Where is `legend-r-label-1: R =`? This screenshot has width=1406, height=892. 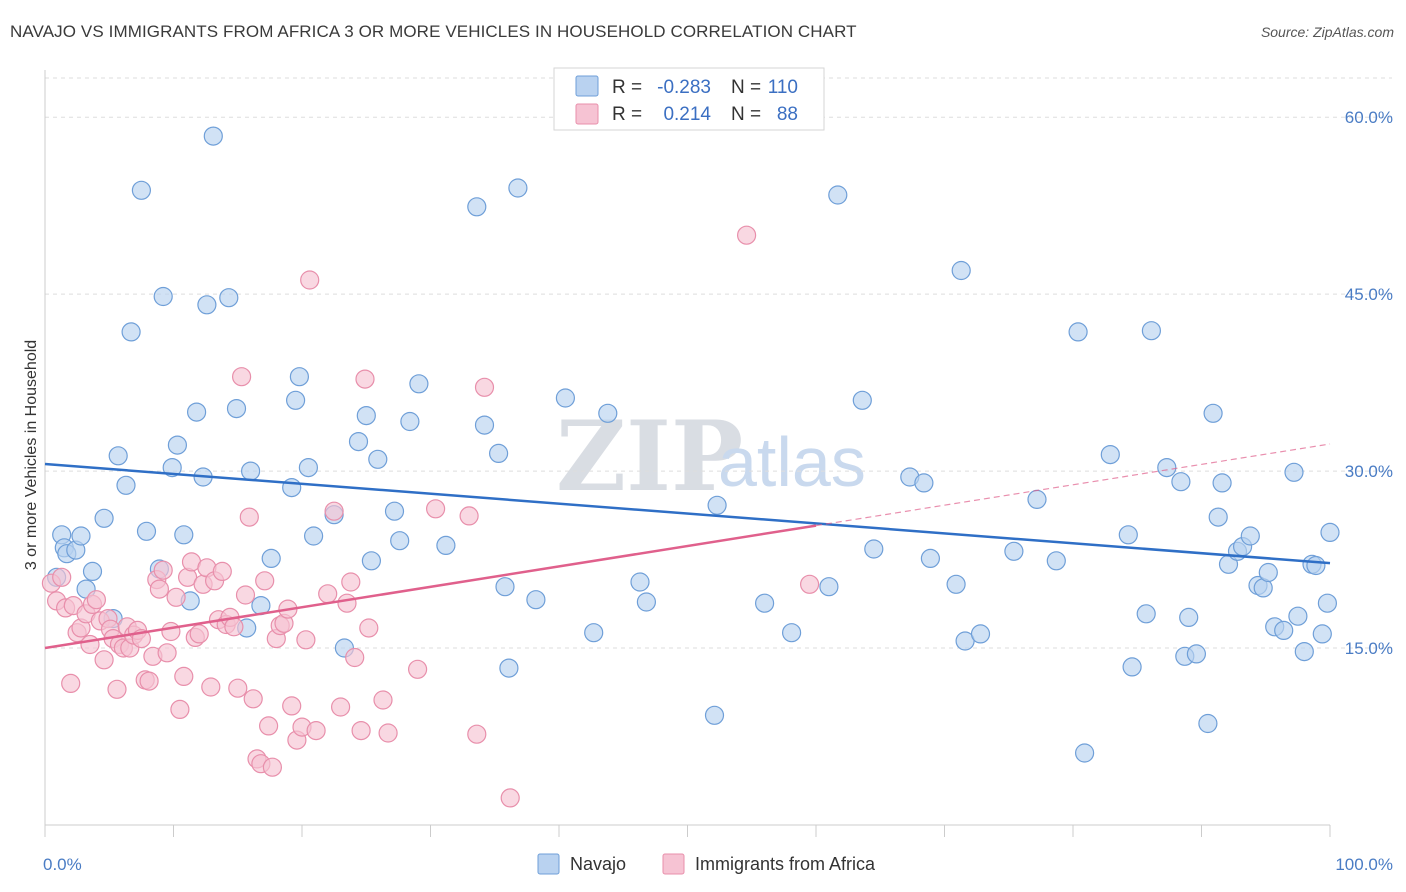
legend-r-label-1: R = is located at coordinates (627, 87).